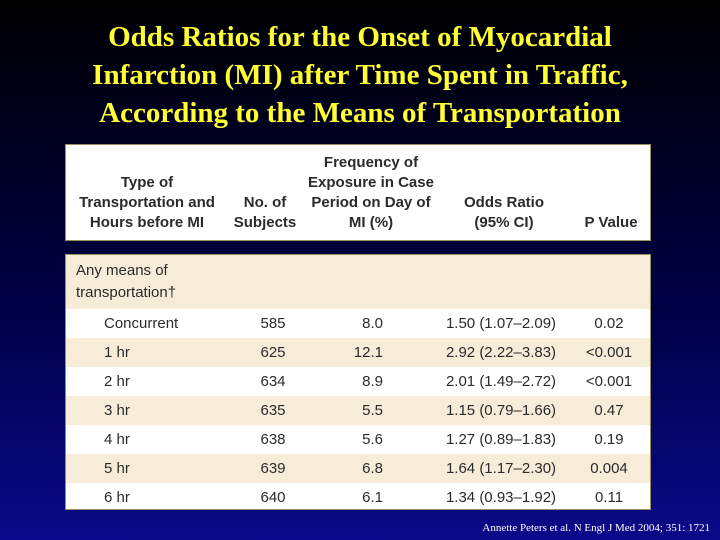  Describe the element at coordinates (609, 497) in the screenshot. I see `row-p-value: 0.11` at that location.